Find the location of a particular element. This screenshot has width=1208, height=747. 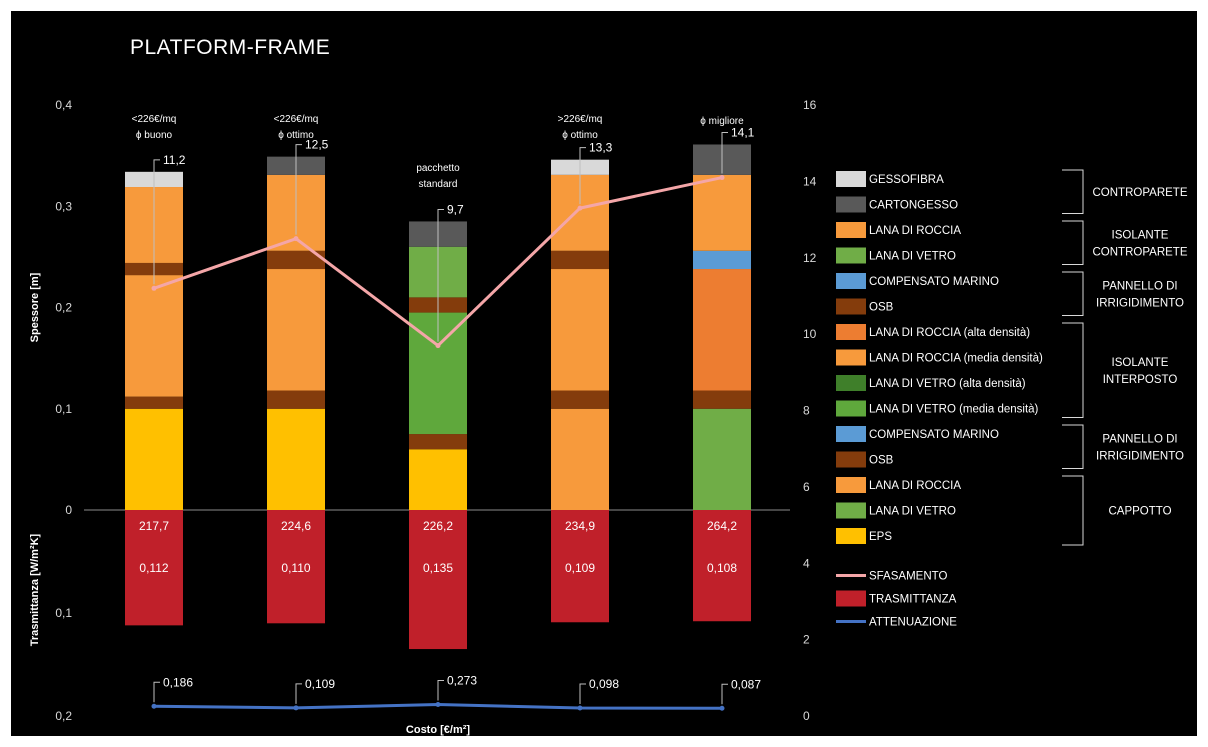

attenuazione-data-label: 0,087 is located at coordinates (746, 684).